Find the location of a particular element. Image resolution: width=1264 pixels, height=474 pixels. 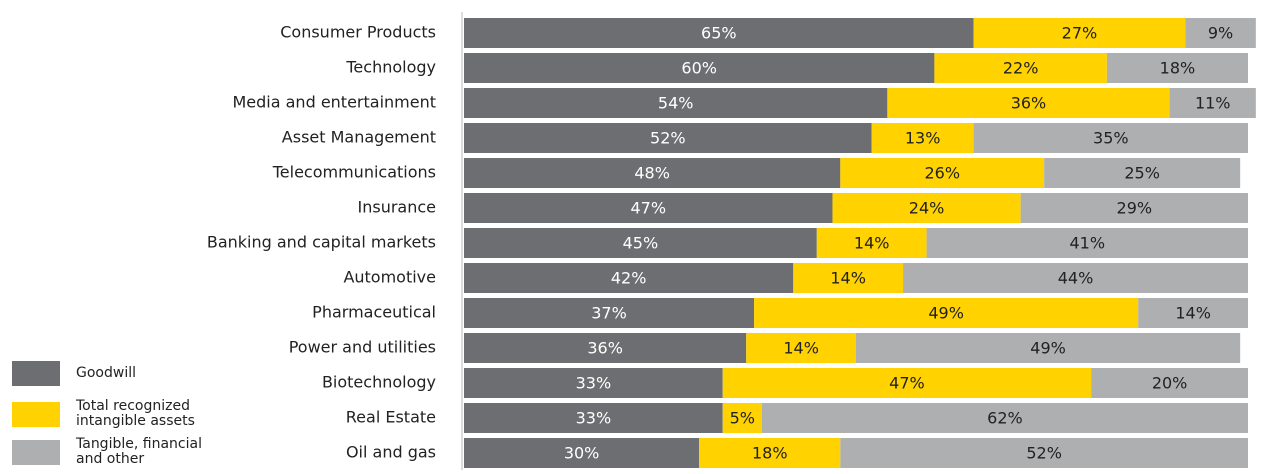

value-label: 26% is located at coordinates (942, 173).